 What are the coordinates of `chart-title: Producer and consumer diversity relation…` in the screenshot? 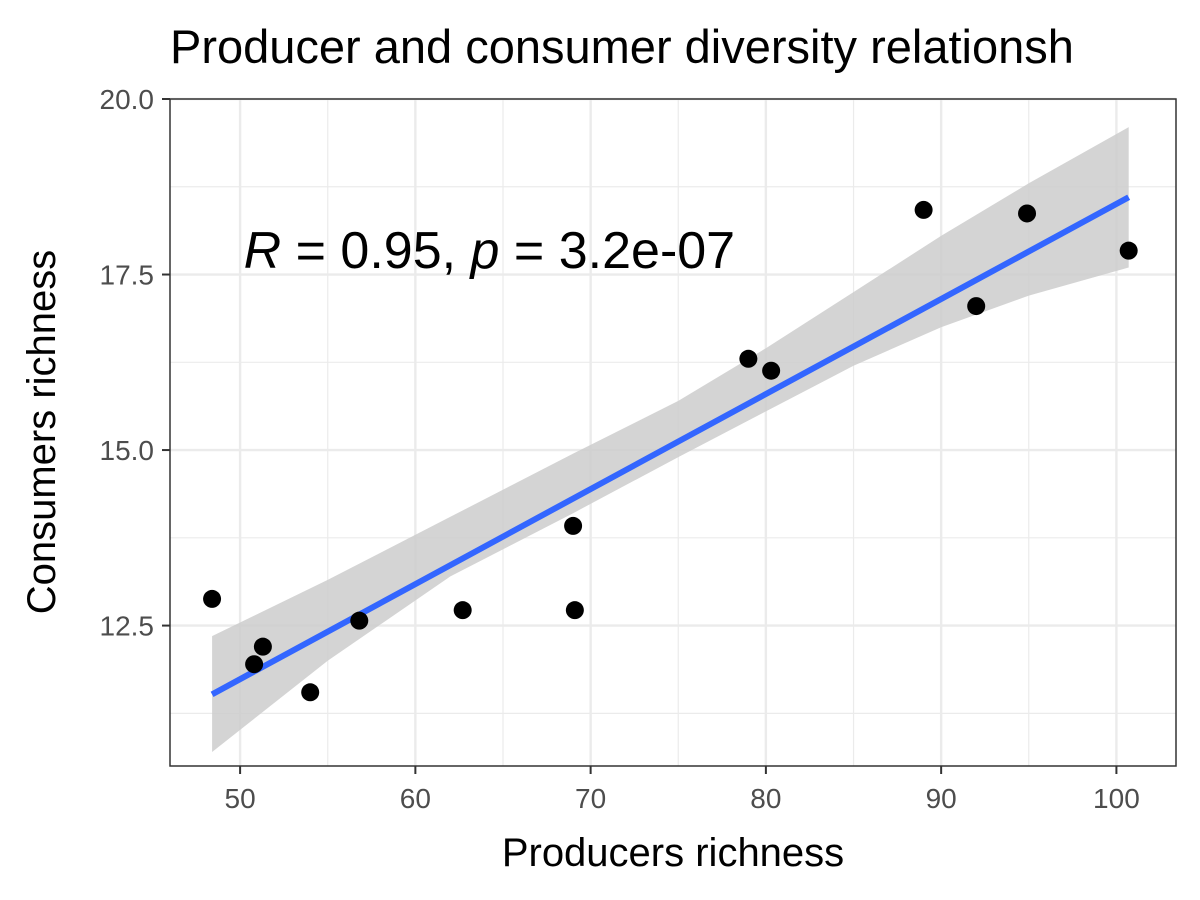 It's located at (622, 46).